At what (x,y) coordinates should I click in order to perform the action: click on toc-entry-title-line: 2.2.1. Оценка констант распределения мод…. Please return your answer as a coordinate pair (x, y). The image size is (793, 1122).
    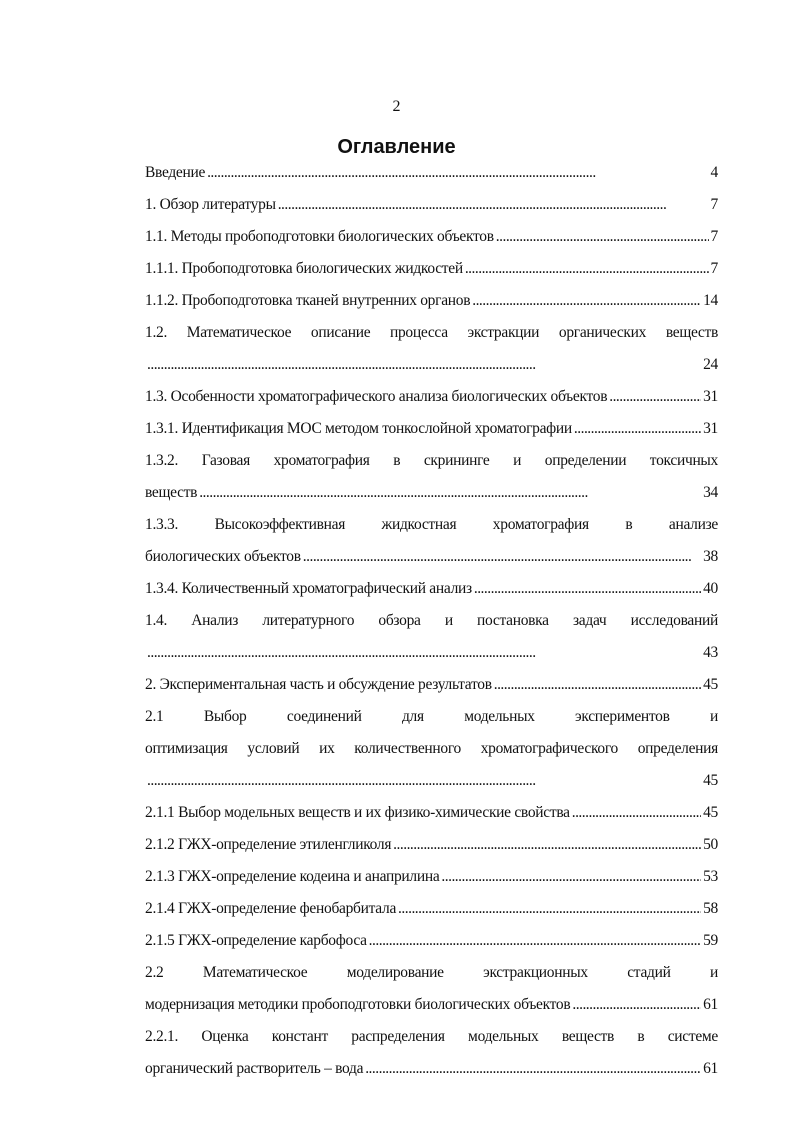
    Looking at the image, I should click on (431, 1036).